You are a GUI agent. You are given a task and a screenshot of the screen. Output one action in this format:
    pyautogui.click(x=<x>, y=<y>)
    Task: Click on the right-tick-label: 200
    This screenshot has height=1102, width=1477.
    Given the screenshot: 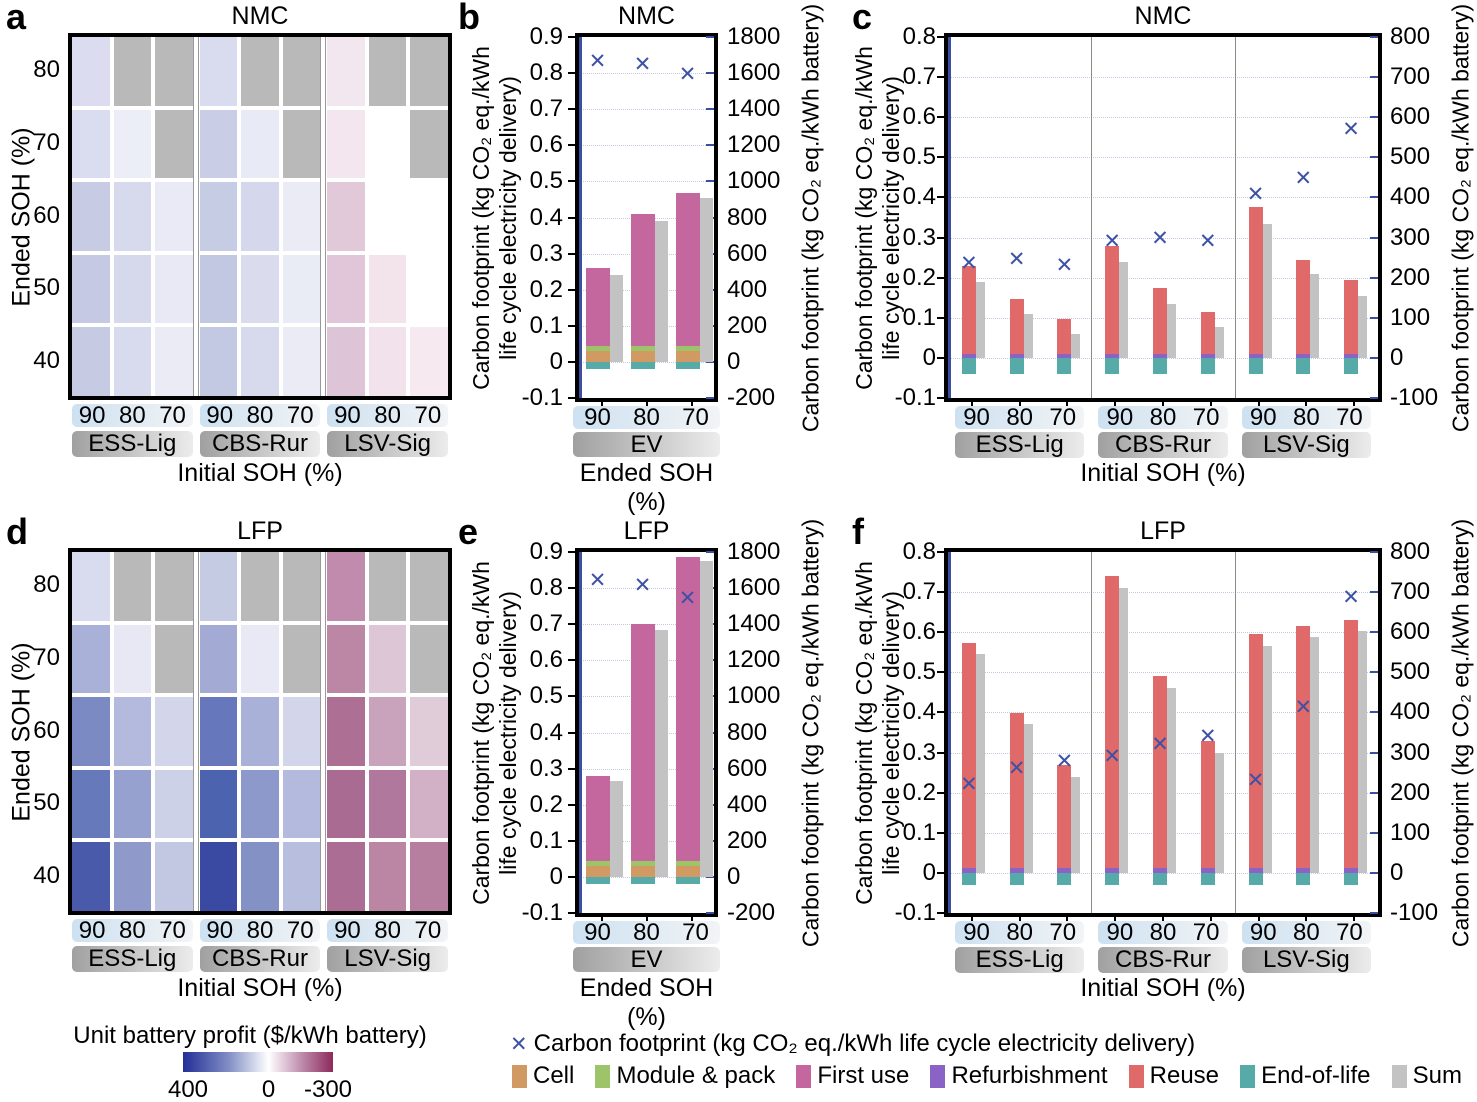 What is the action you would take?
    pyautogui.click(x=1410, y=277)
    